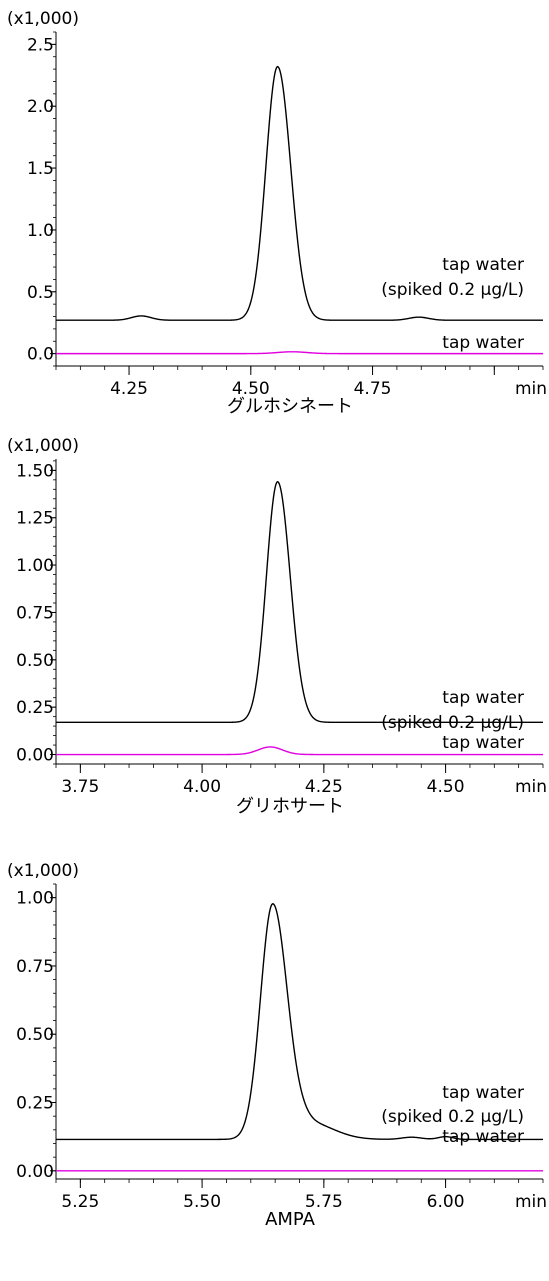 This screenshot has width=549, height=1281. What do you see at coordinates (202, 1202) in the screenshot?
I see `x-tick-label: 5.50` at bounding box center [202, 1202].